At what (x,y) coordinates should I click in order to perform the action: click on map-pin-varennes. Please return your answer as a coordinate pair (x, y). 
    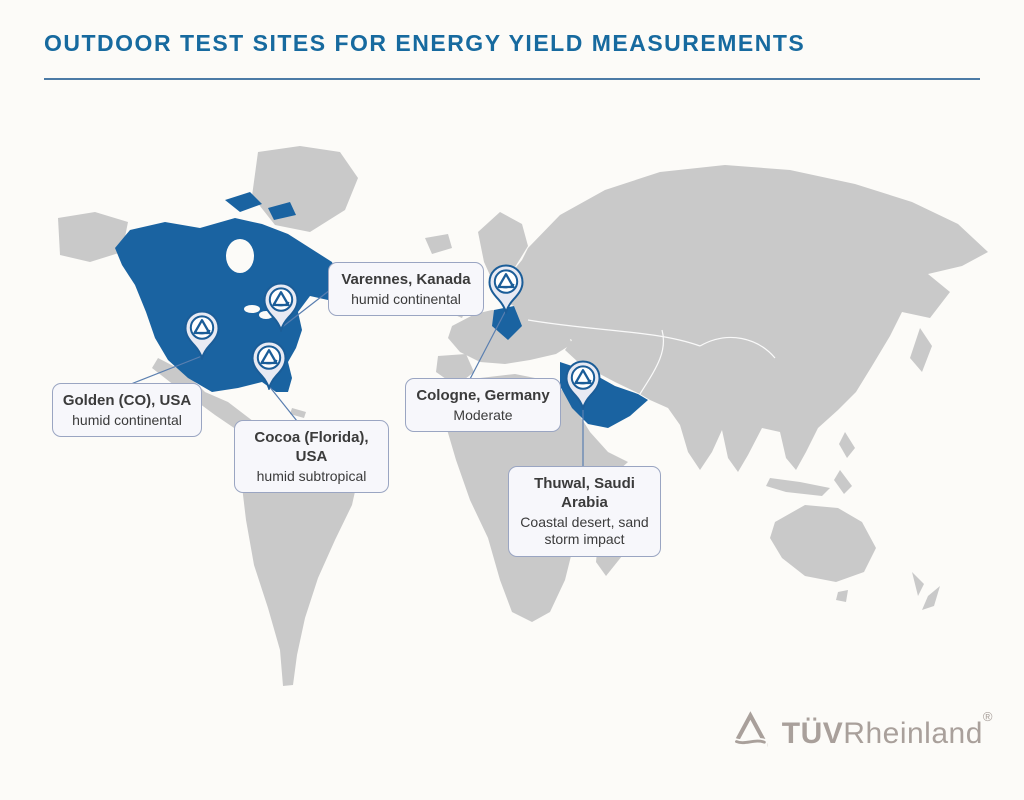
    Looking at the image, I should click on (281, 307).